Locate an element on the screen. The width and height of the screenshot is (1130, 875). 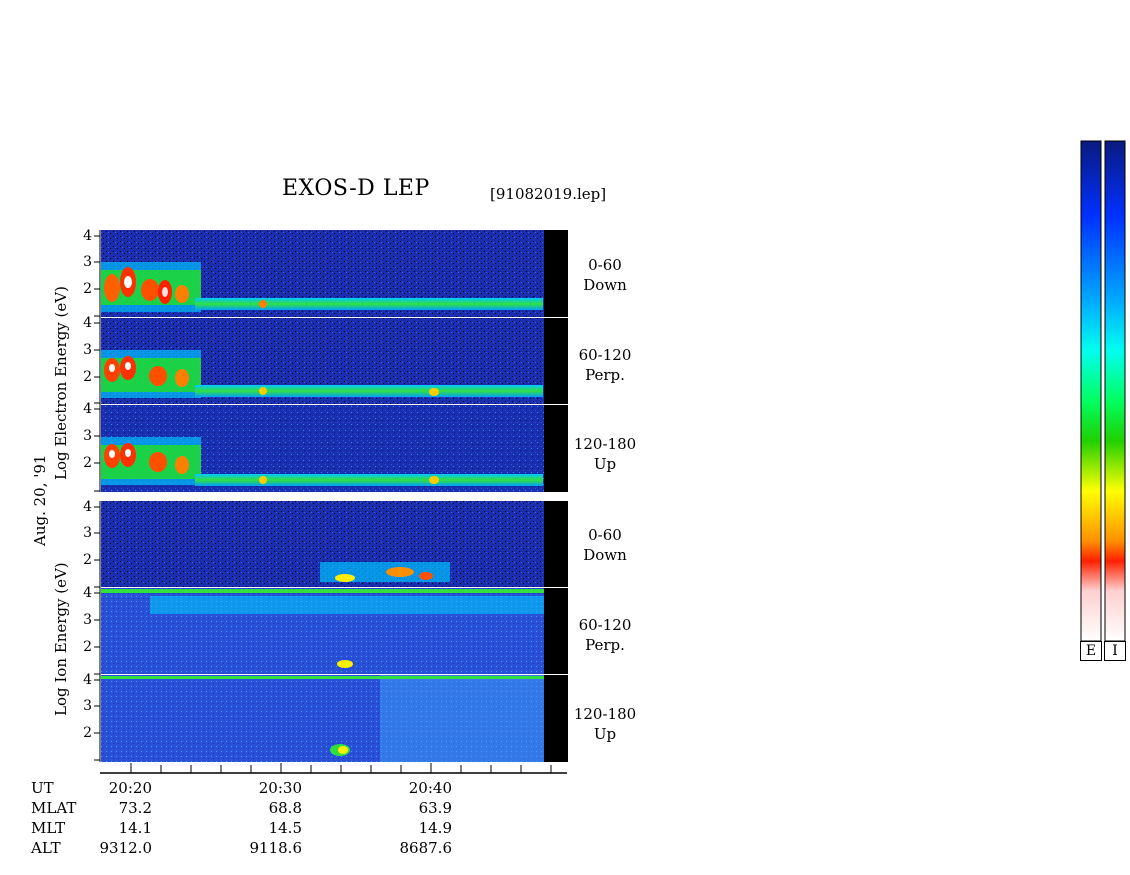
mlt-value: 14.1 is located at coordinates (135, 828).